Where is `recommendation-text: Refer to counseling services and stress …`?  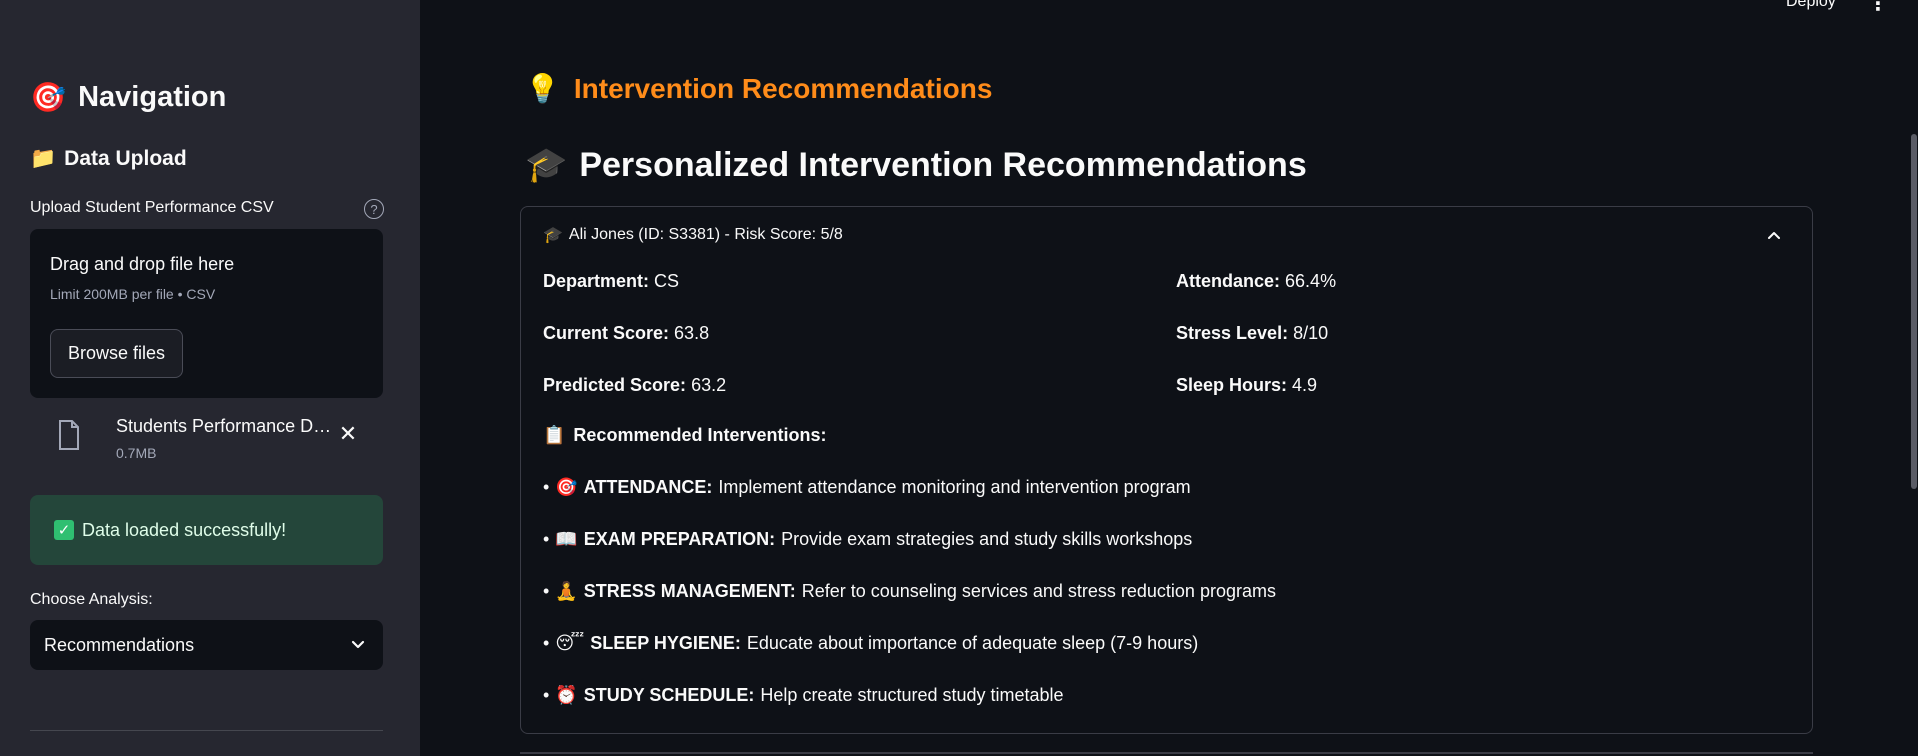
recommendation-text: Refer to counseling services and stress … is located at coordinates (1038, 591).